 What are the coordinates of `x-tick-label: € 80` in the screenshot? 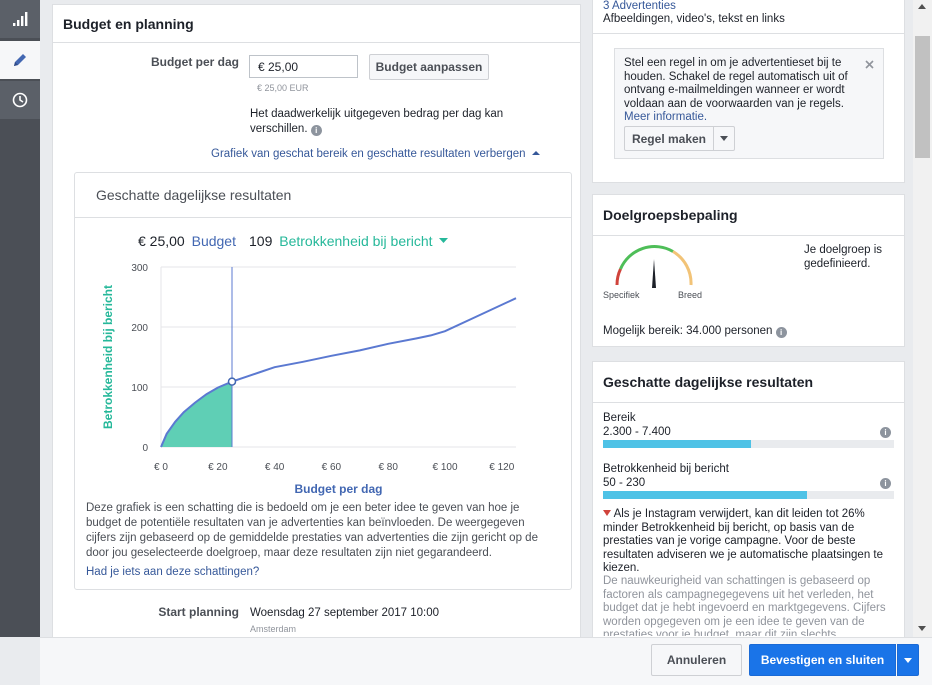 It's located at (388, 467).